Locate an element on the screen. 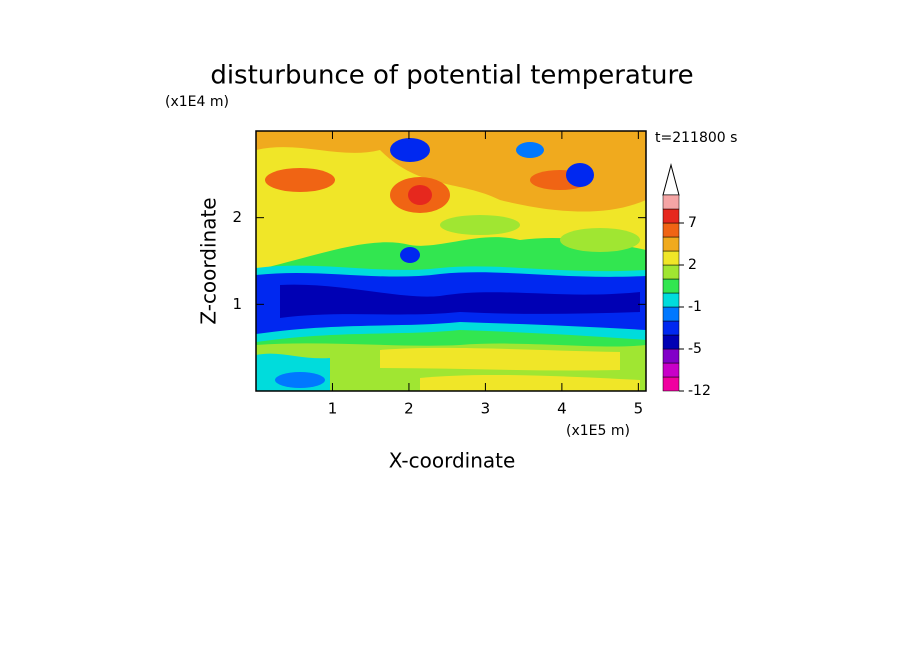  x-tick-label: 4 is located at coordinates (562, 409).